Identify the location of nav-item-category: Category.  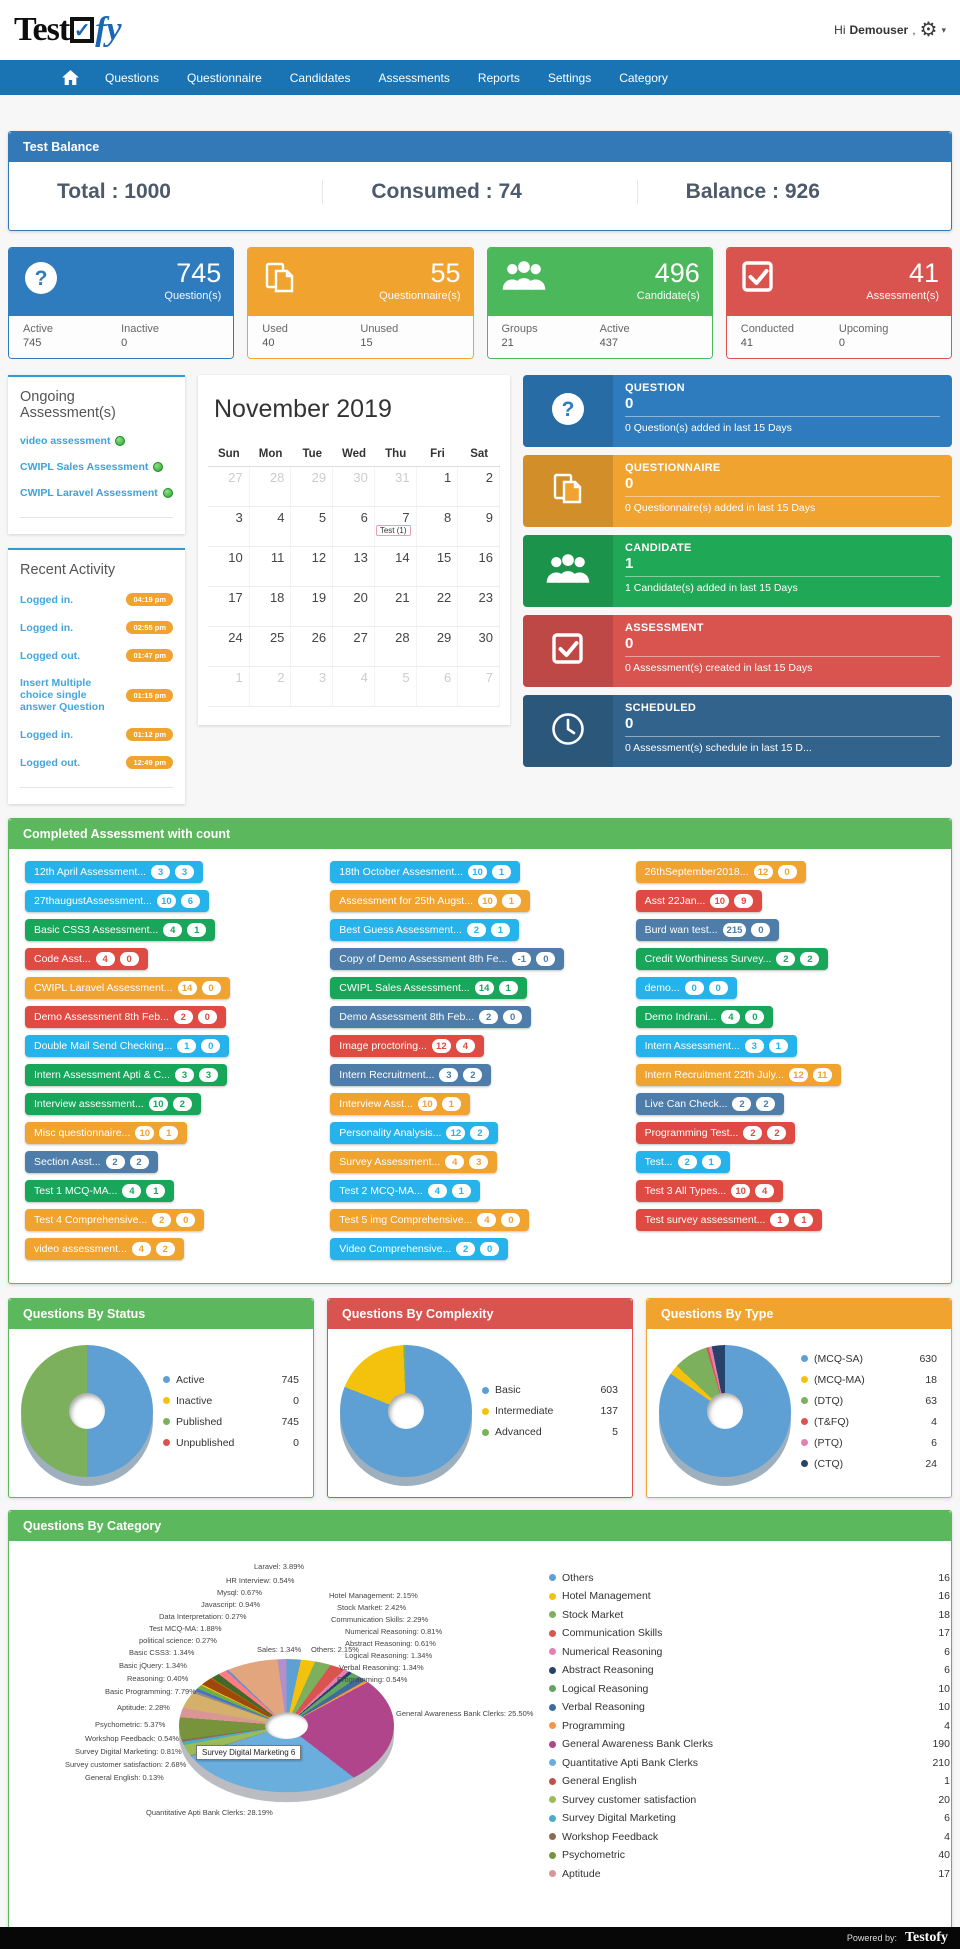
(643, 77).